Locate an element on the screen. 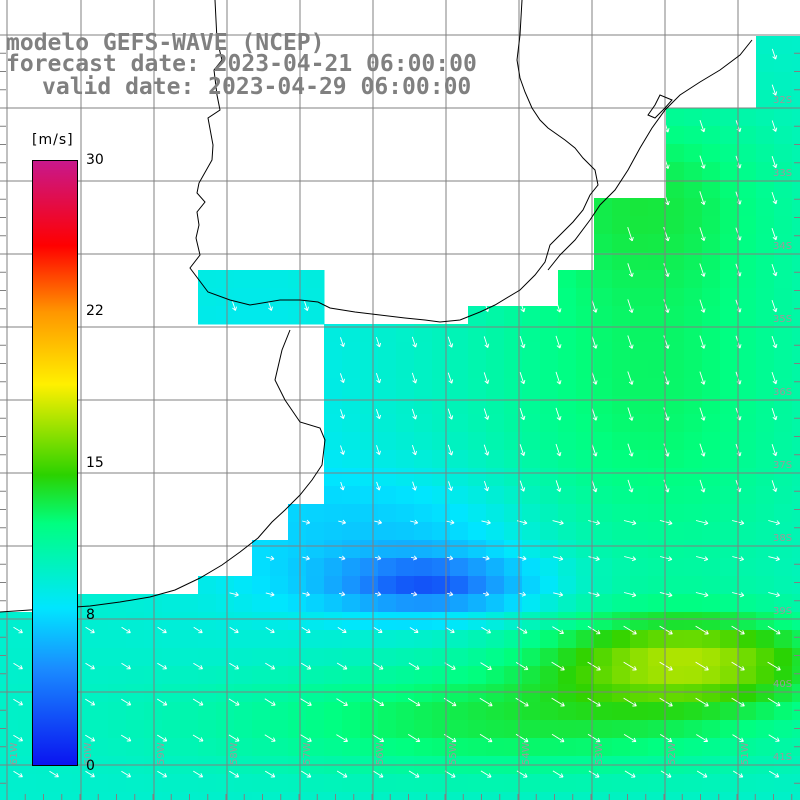  lon-label: 61W is located at coordinates (14, 753).